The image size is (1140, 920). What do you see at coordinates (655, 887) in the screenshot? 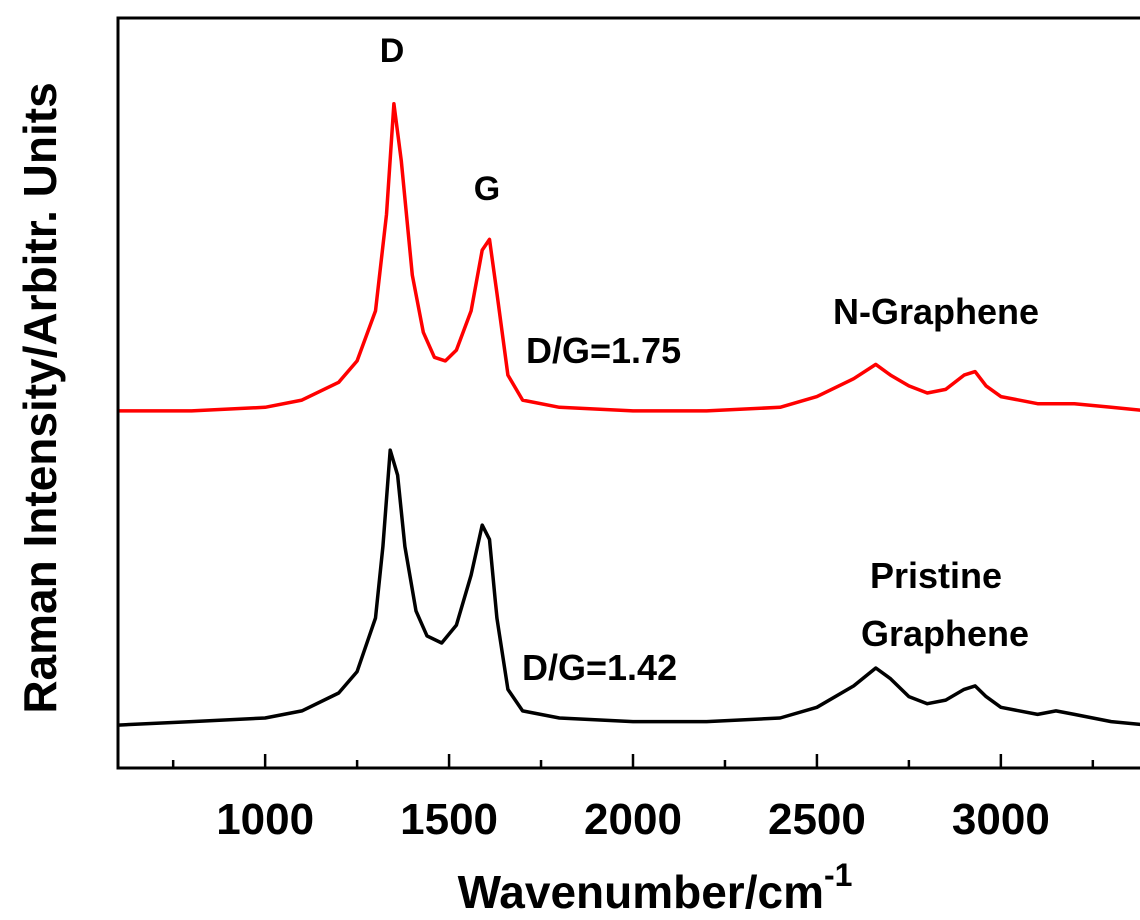
I see `x-axis-label: Wavenumber/cm-1` at bounding box center [655, 887].